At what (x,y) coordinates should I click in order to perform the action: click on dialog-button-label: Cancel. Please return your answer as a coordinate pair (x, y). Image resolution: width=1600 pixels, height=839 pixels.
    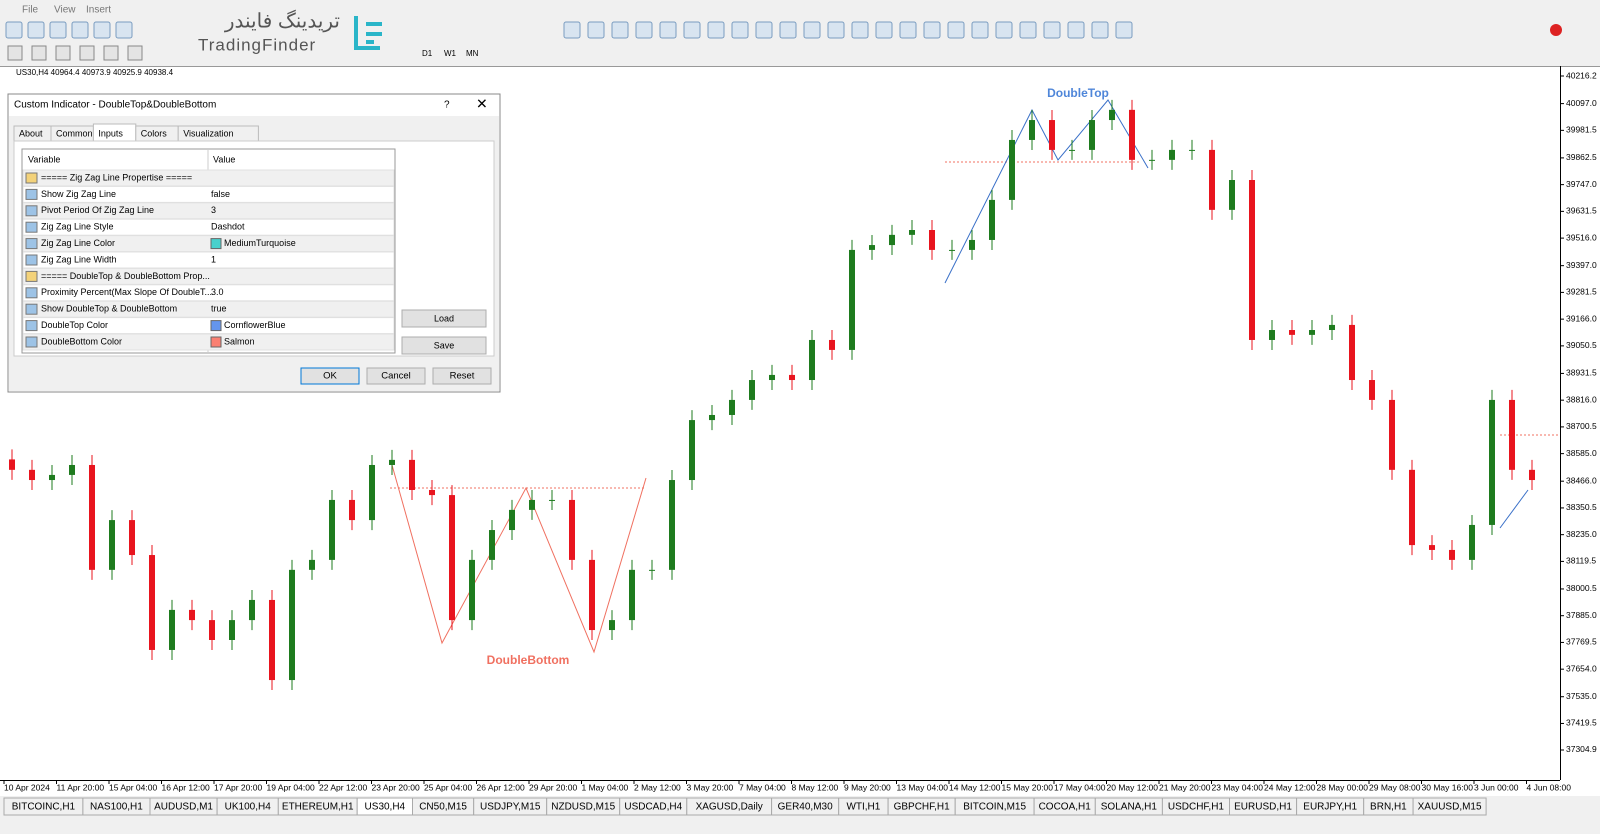
    Looking at the image, I should click on (396, 376).